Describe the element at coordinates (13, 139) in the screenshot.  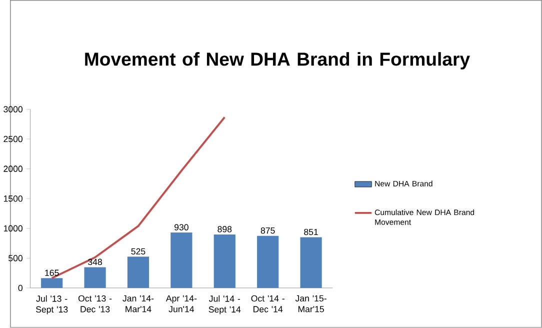
I see `y-tick-label: 2500` at that location.